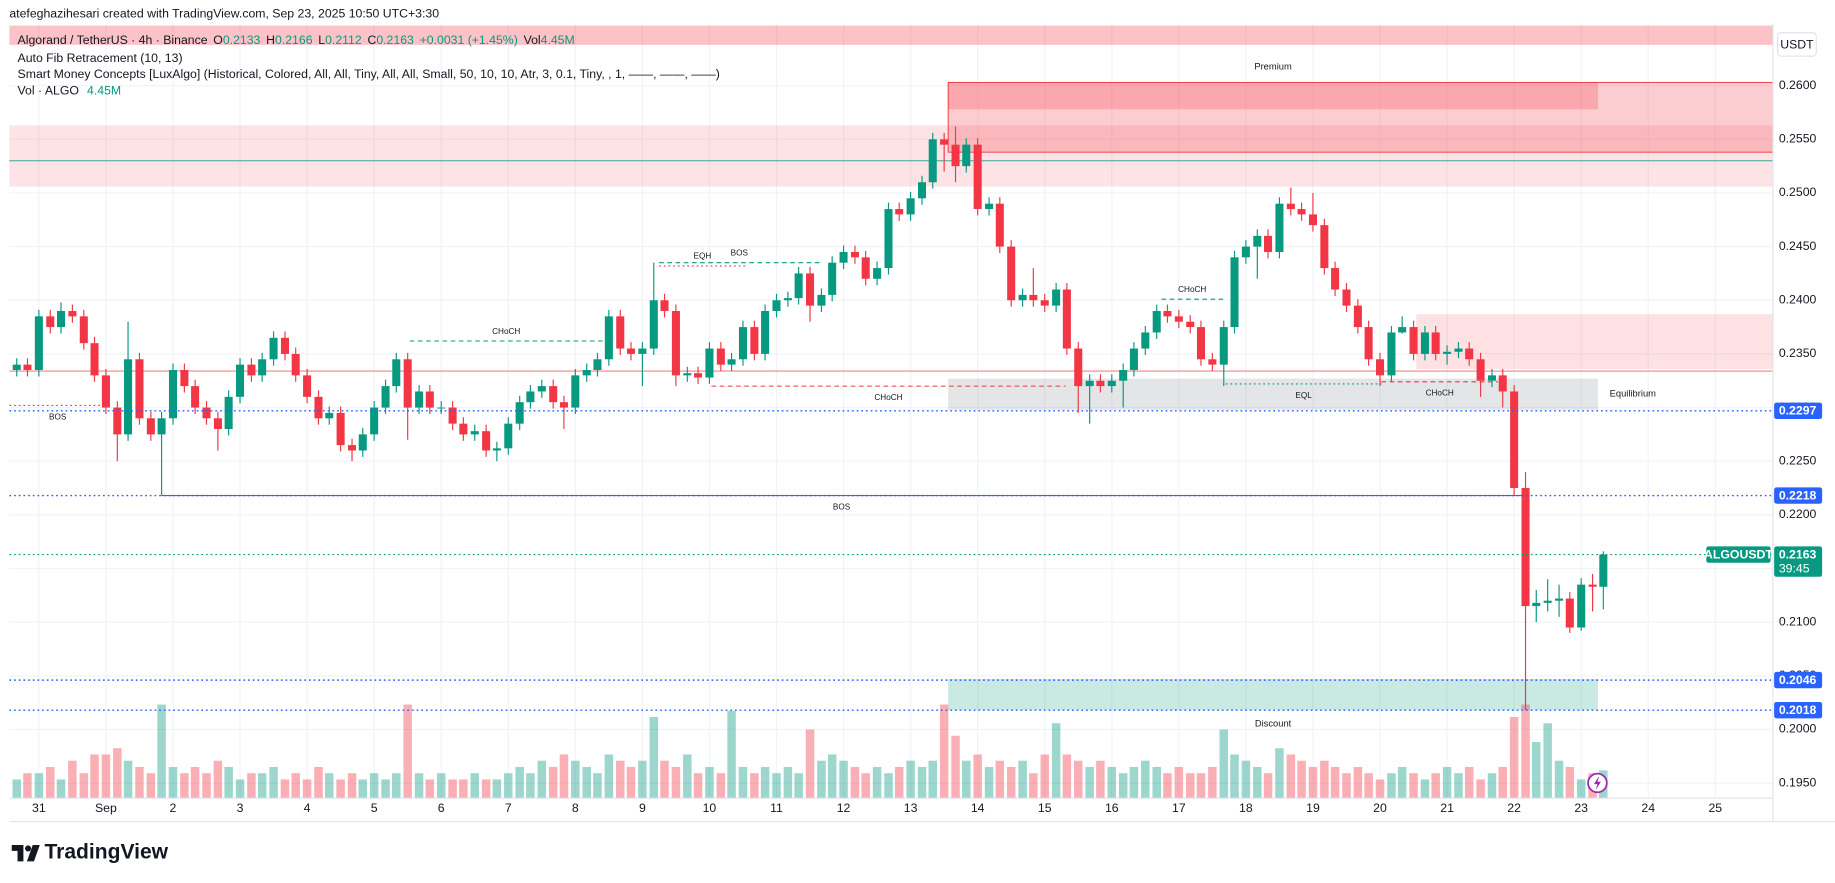 This screenshot has width=1835, height=883. I want to click on zone-label: Premium, so click(1273, 67).